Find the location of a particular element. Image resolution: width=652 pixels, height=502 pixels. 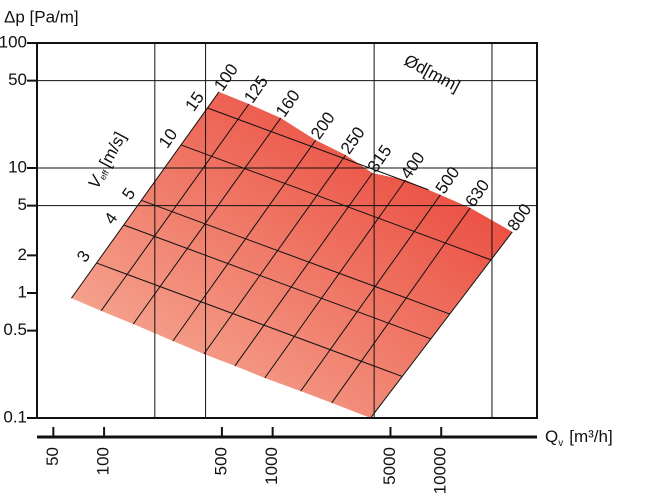

velocity-label: 3 is located at coordinates (83, 256).